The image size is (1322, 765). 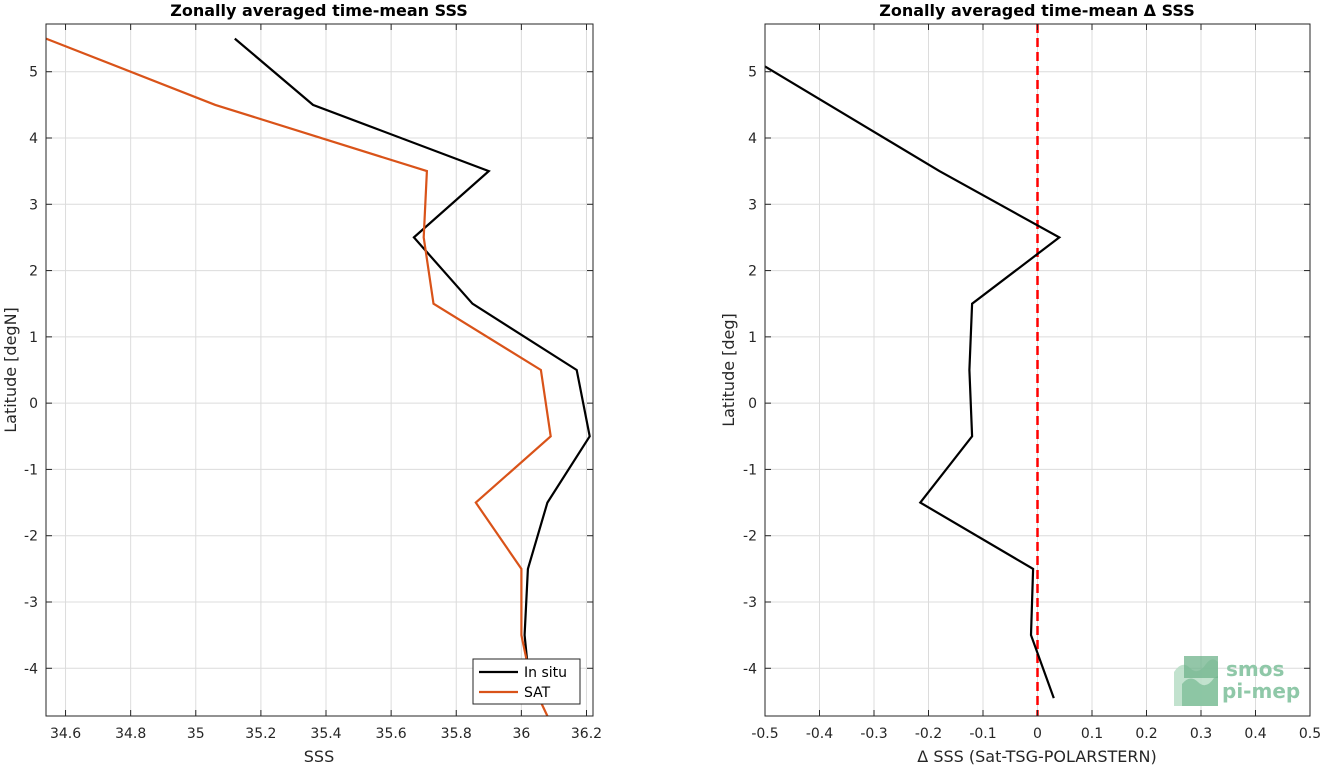 I want to click on legend: In situ SAT, so click(x=526, y=681).